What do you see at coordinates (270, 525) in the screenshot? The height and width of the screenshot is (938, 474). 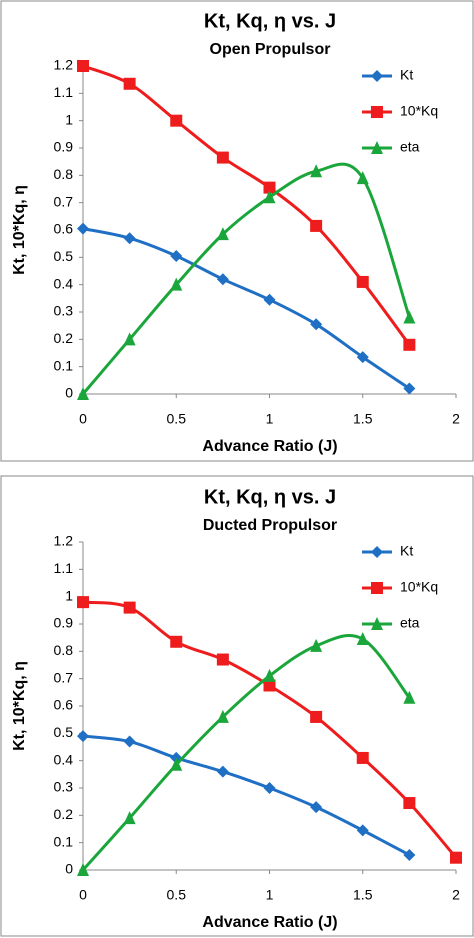 I see `chart-subtitle: Ducted Propulsor` at bounding box center [270, 525].